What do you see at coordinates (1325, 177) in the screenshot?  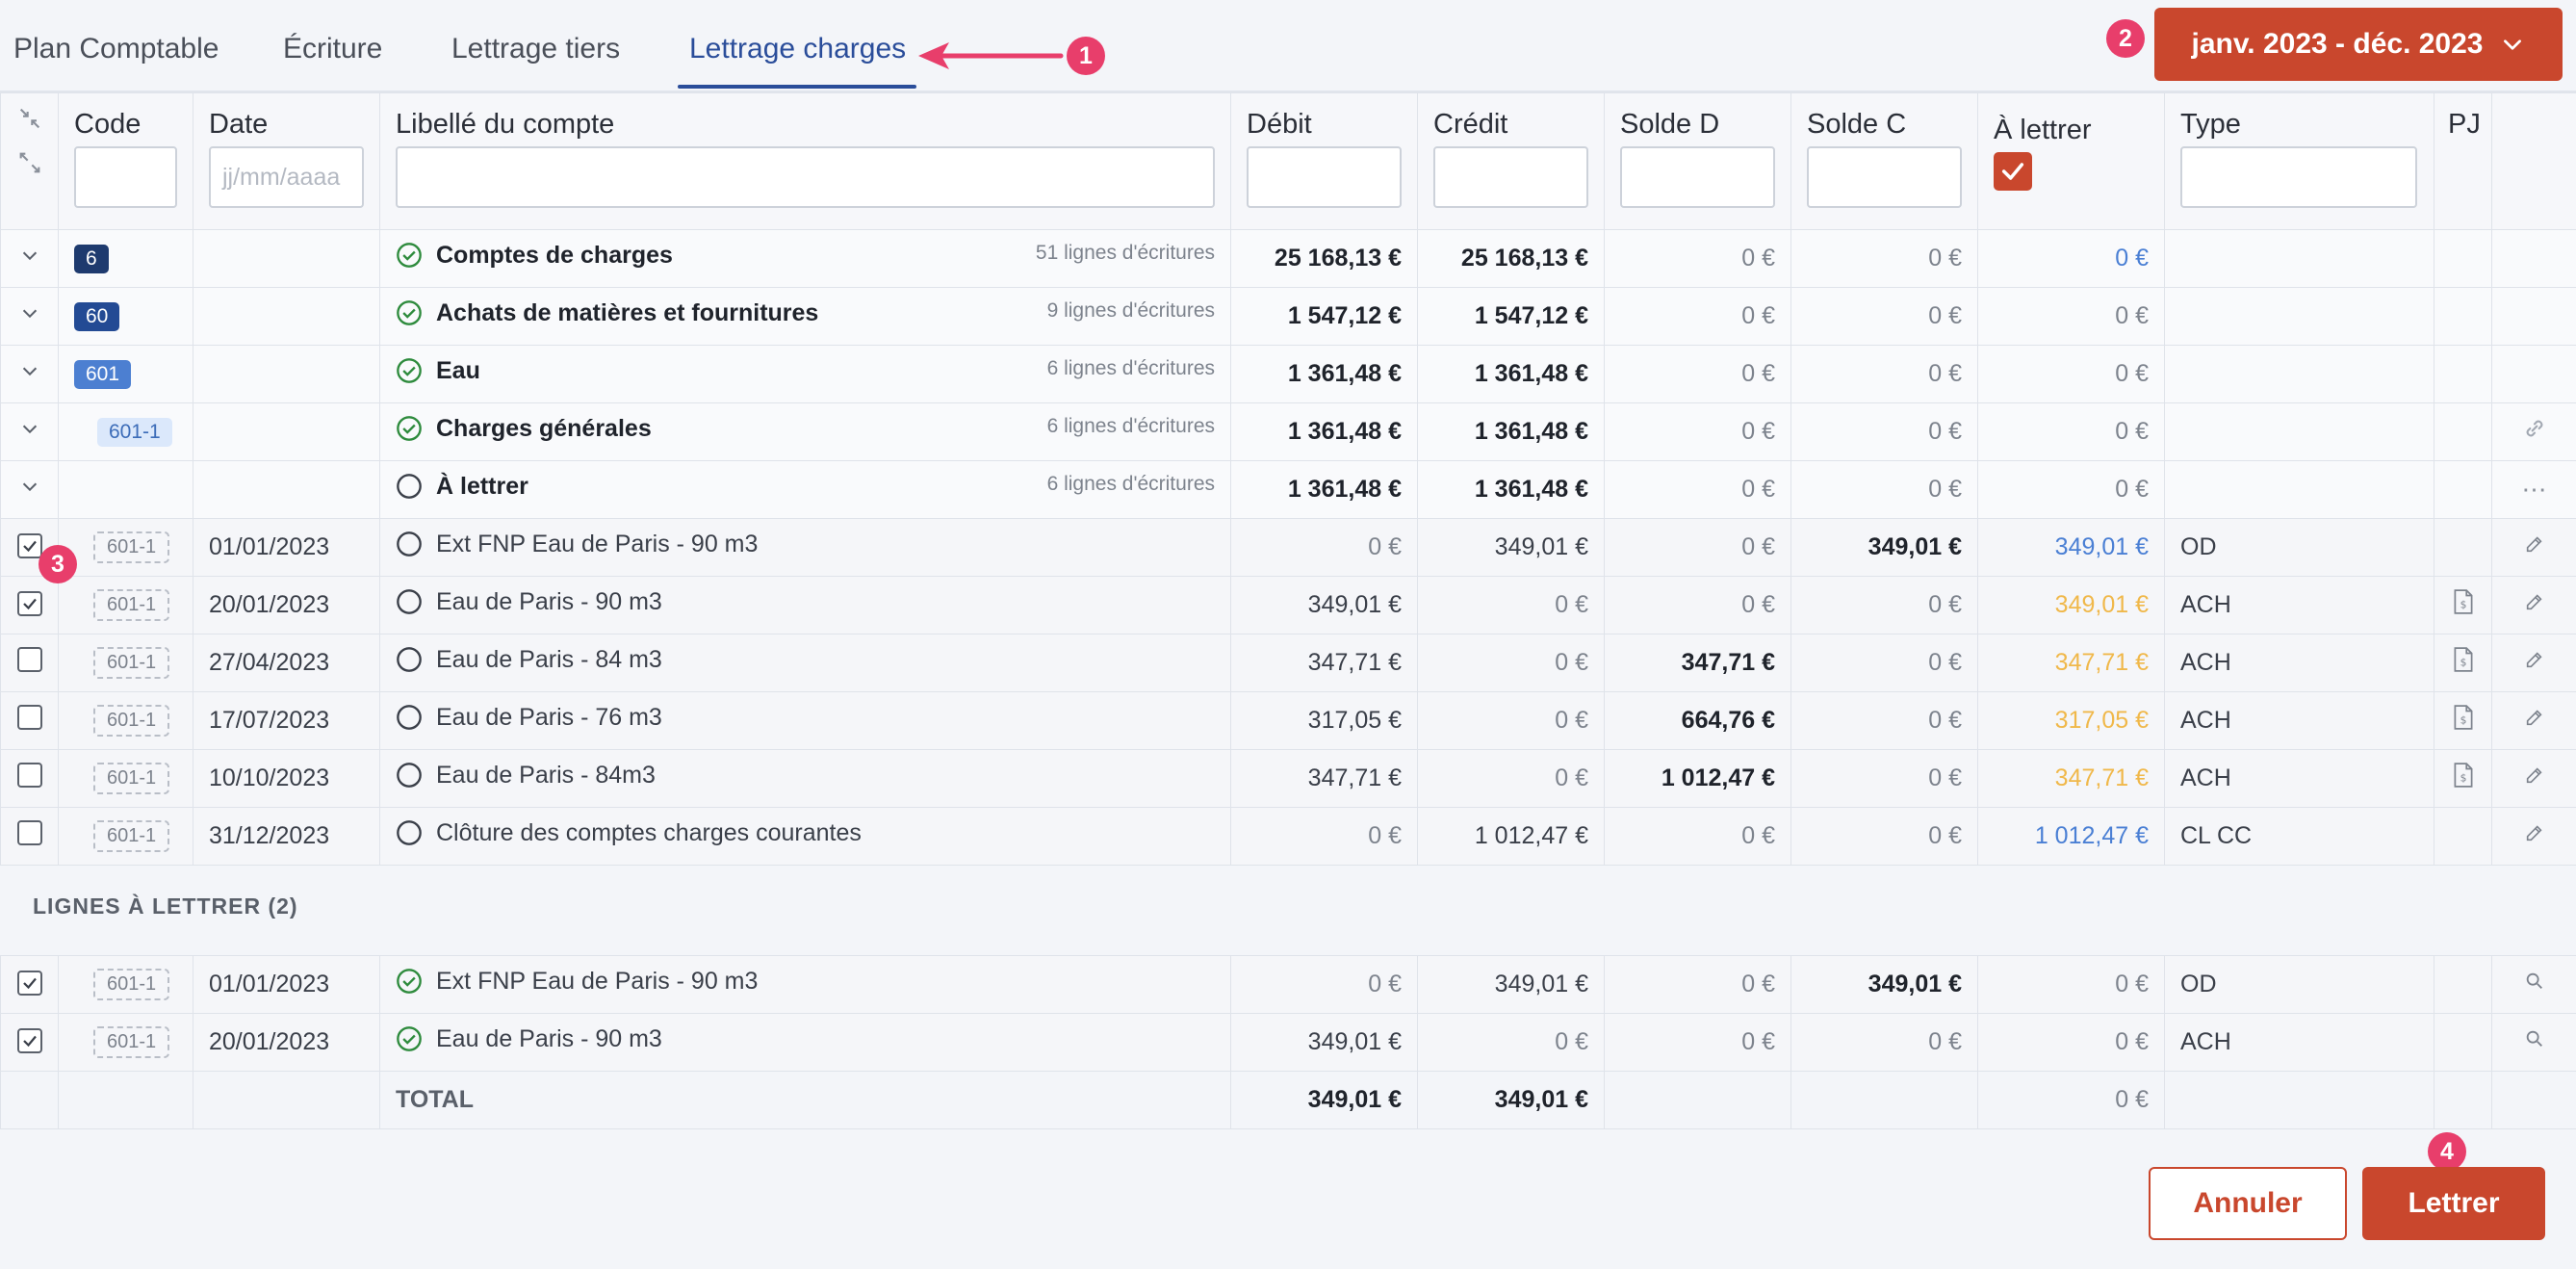 I see `debit-filter-input` at bounding box center [1325, 177].